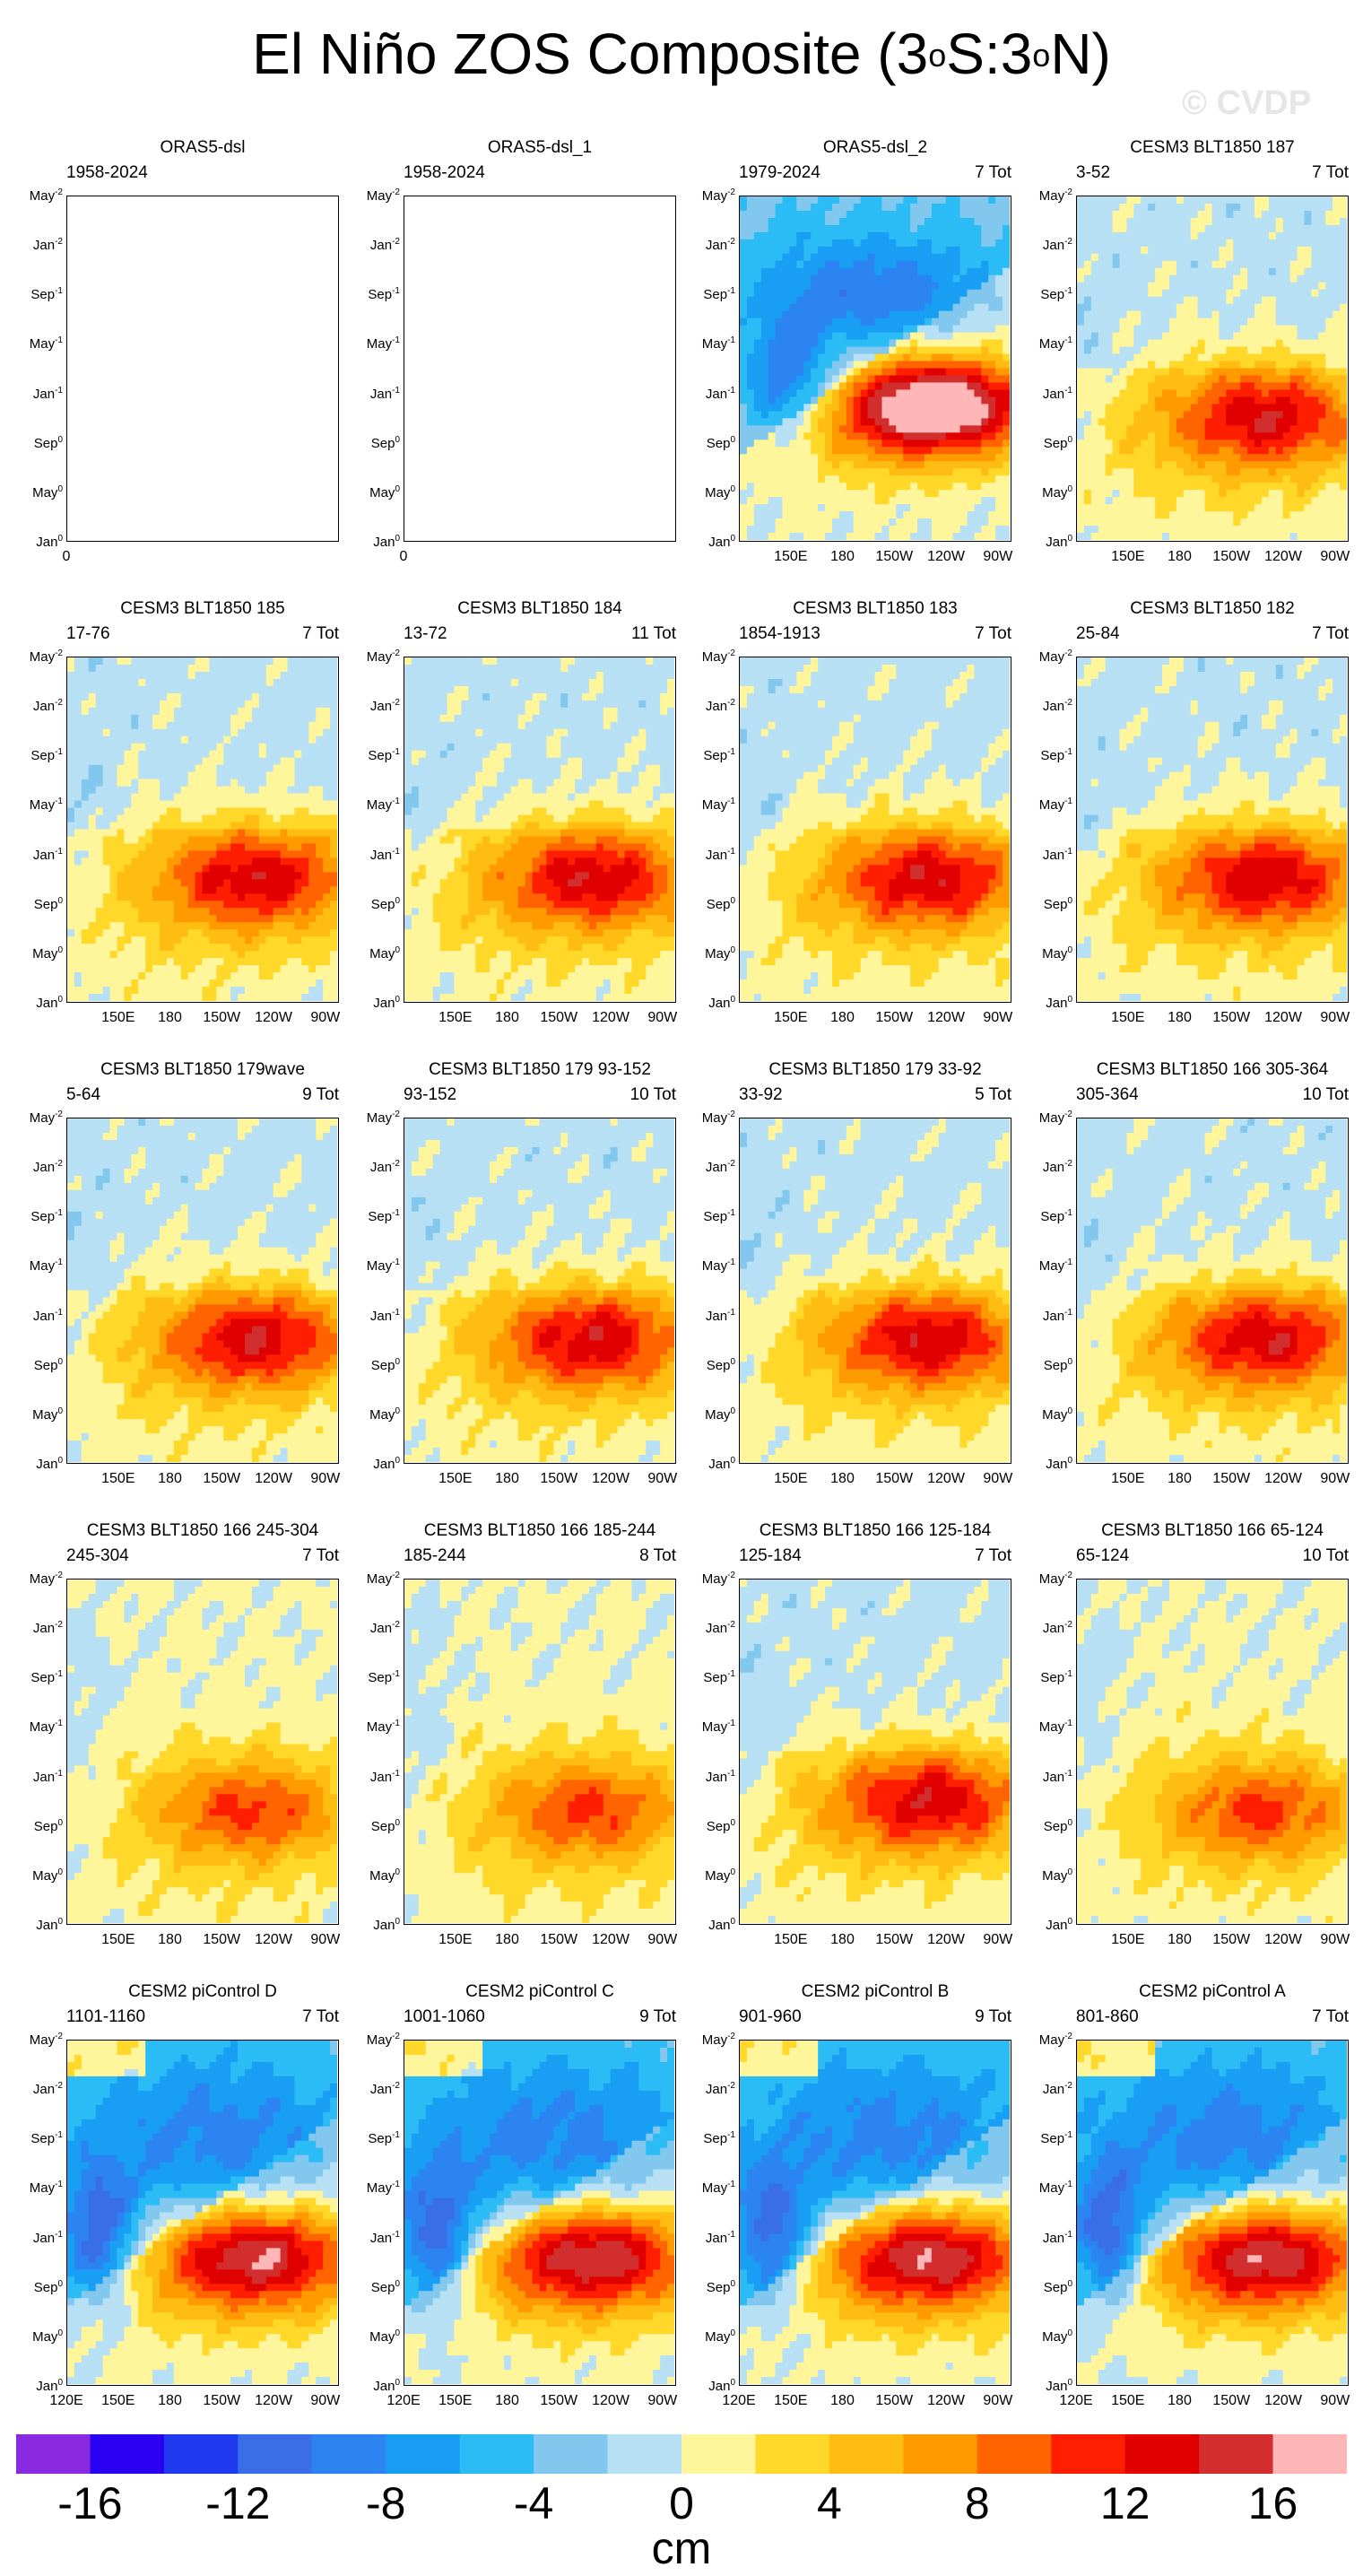 Image resolution: width=1363 pixels, height=2576 pixels. What do you see at coordinates (38, 492) in the screenshot?
I see `y-tick-label: May0` at bounding box center [38, 492].